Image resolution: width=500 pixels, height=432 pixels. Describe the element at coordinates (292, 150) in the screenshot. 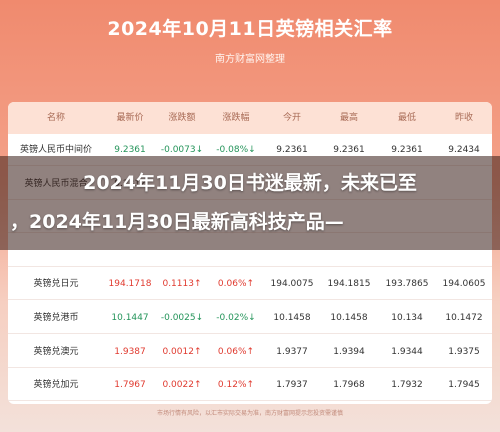

I see `cell-open: 9.2361` at that location.